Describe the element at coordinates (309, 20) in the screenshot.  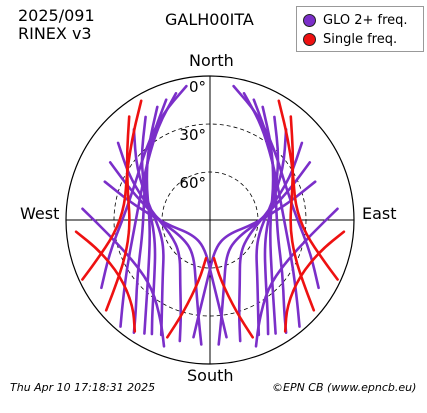
I see `legend-marker-glo` at that location.